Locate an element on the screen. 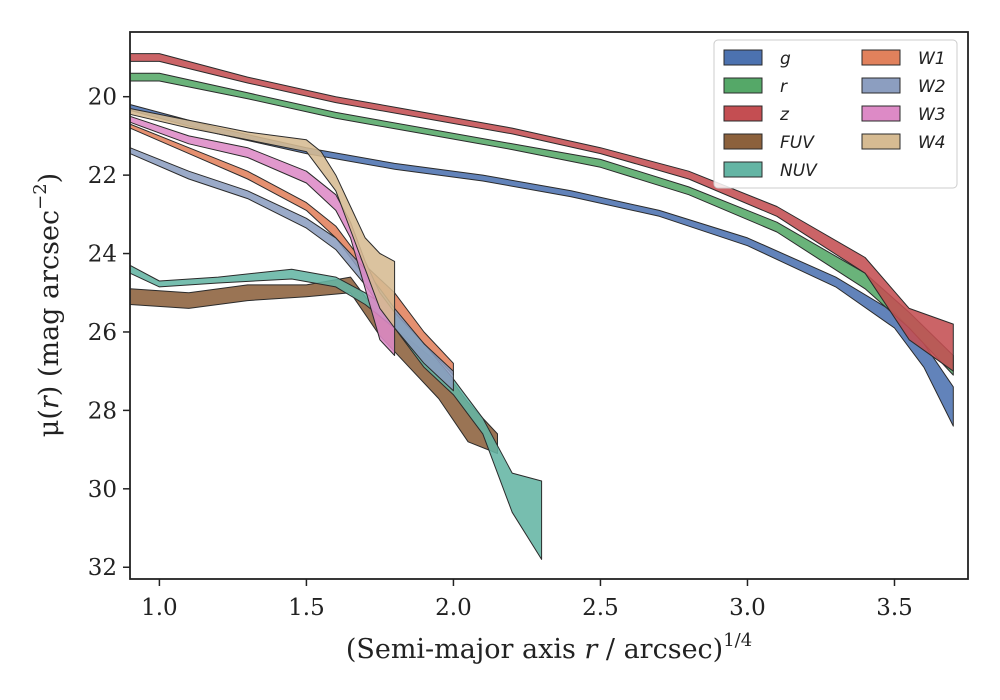 The width and height of the screenshot is (1000, 700). legend-label-w1: W1 is located at coordinates (932, 59).